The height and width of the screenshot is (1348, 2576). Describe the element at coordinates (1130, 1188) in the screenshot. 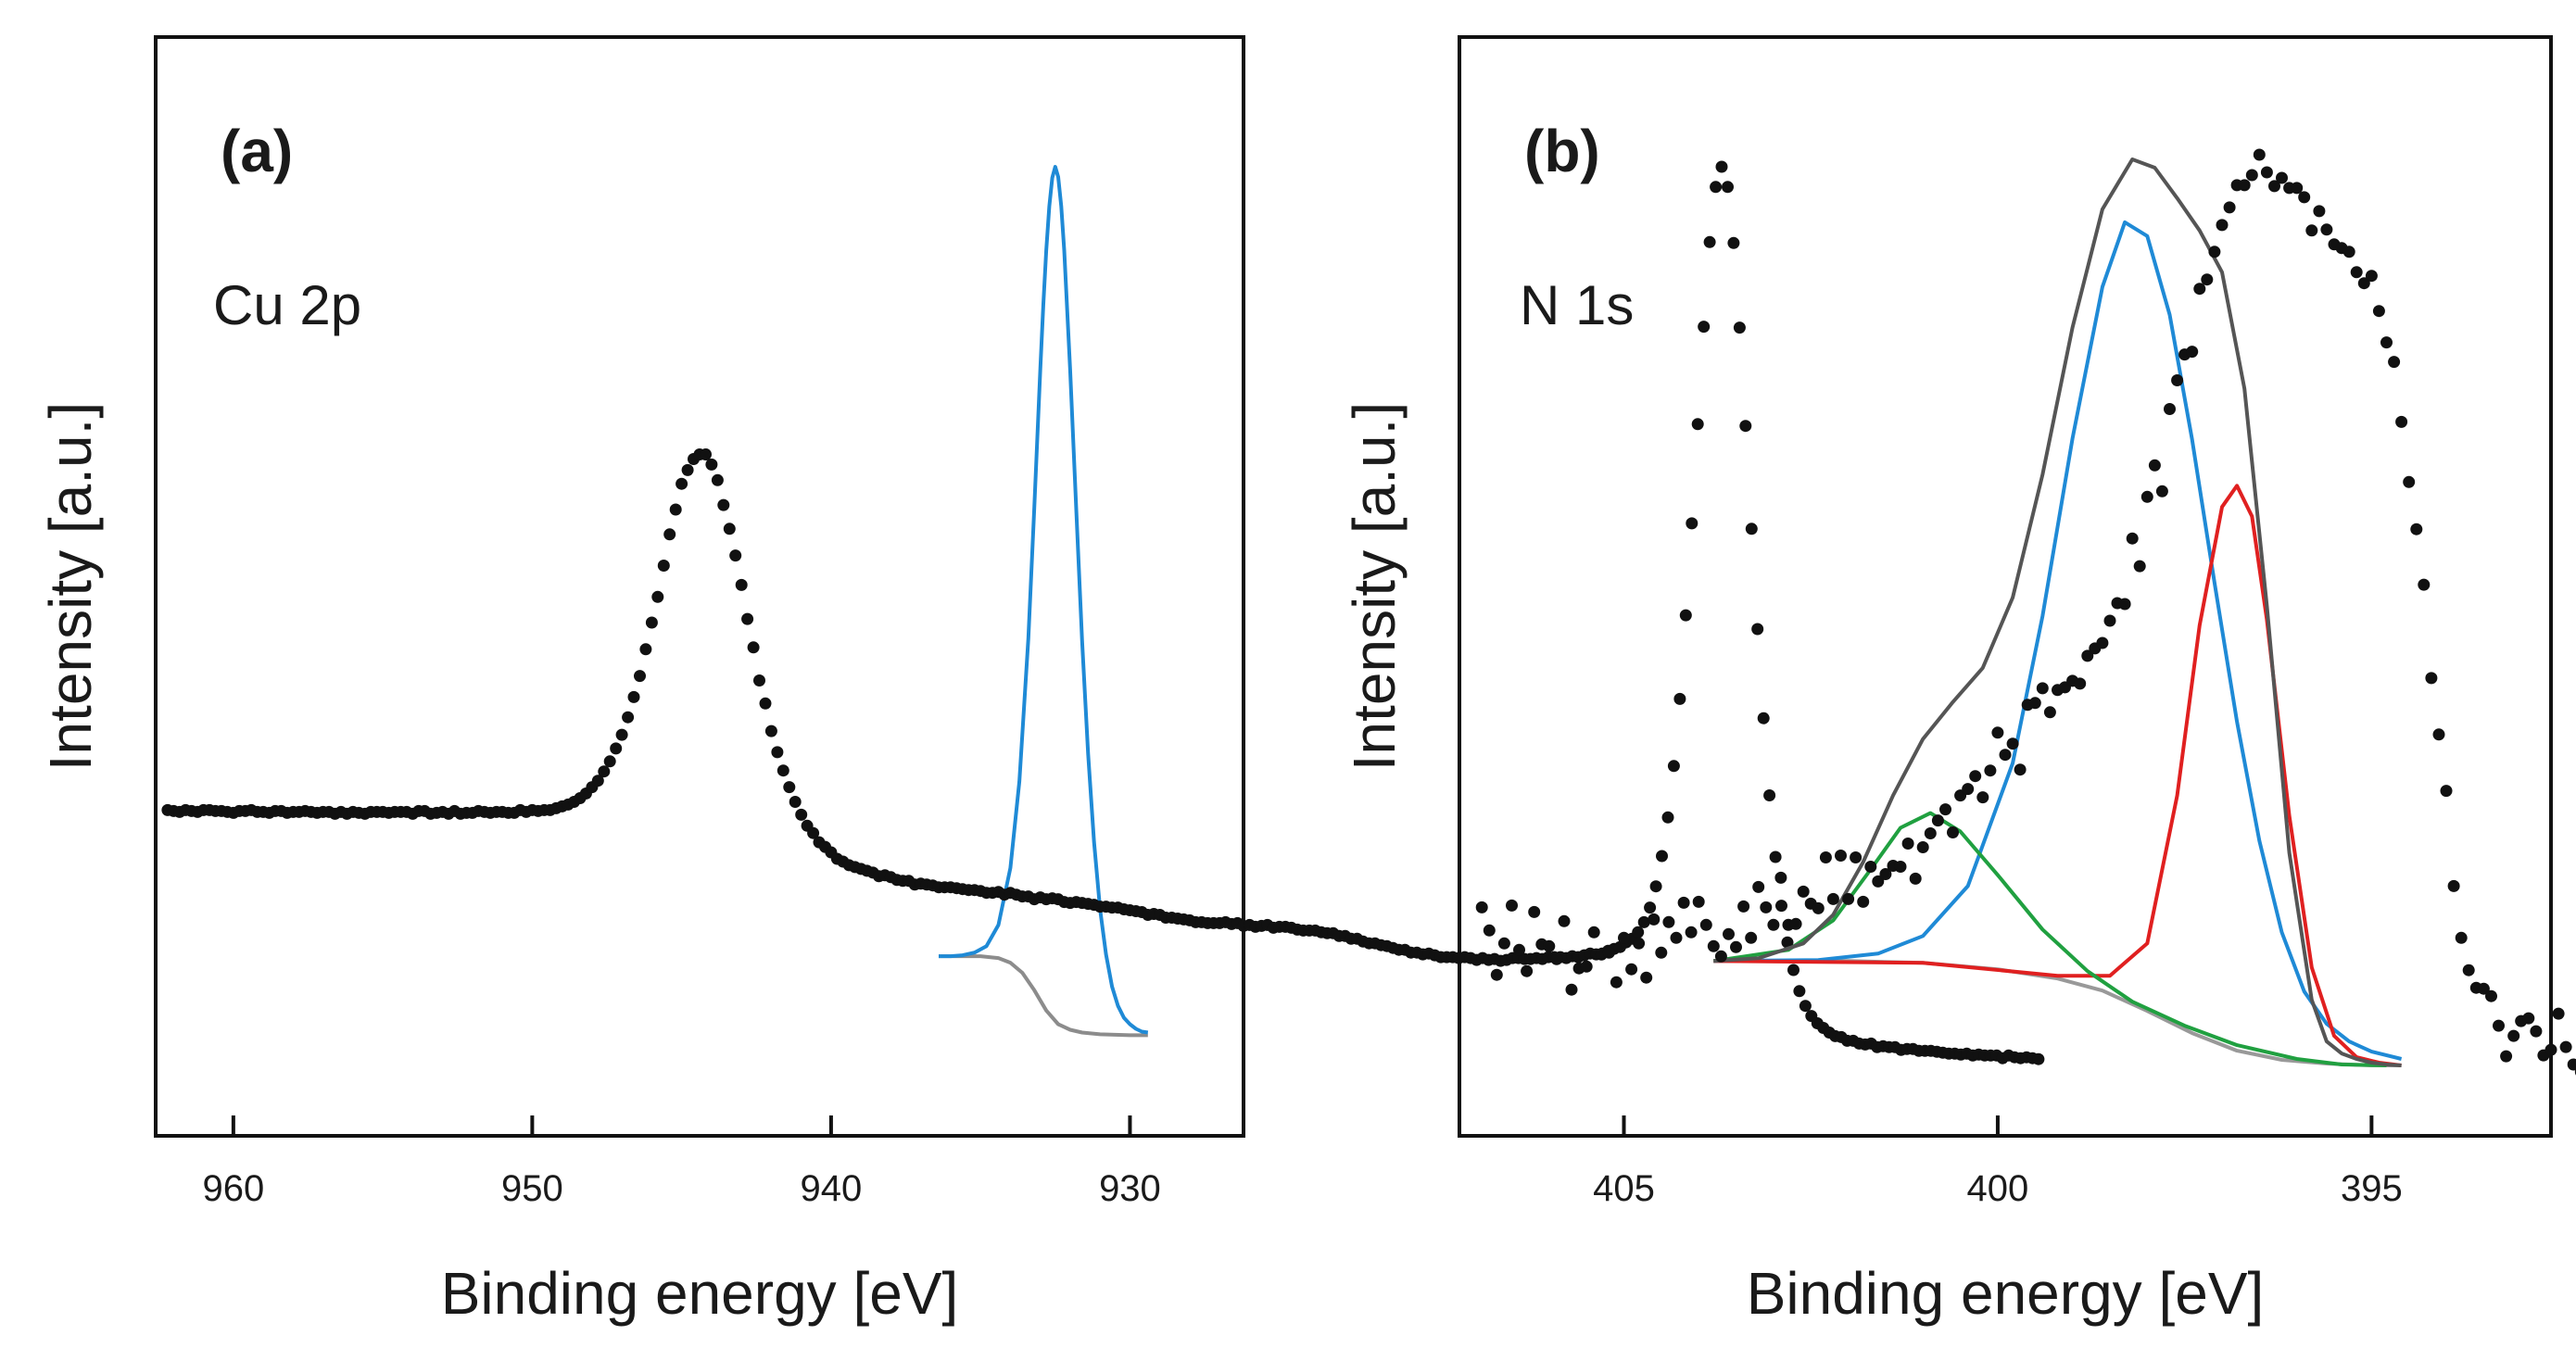

I see `panel-a-xtick-label-930: 930` at that location.